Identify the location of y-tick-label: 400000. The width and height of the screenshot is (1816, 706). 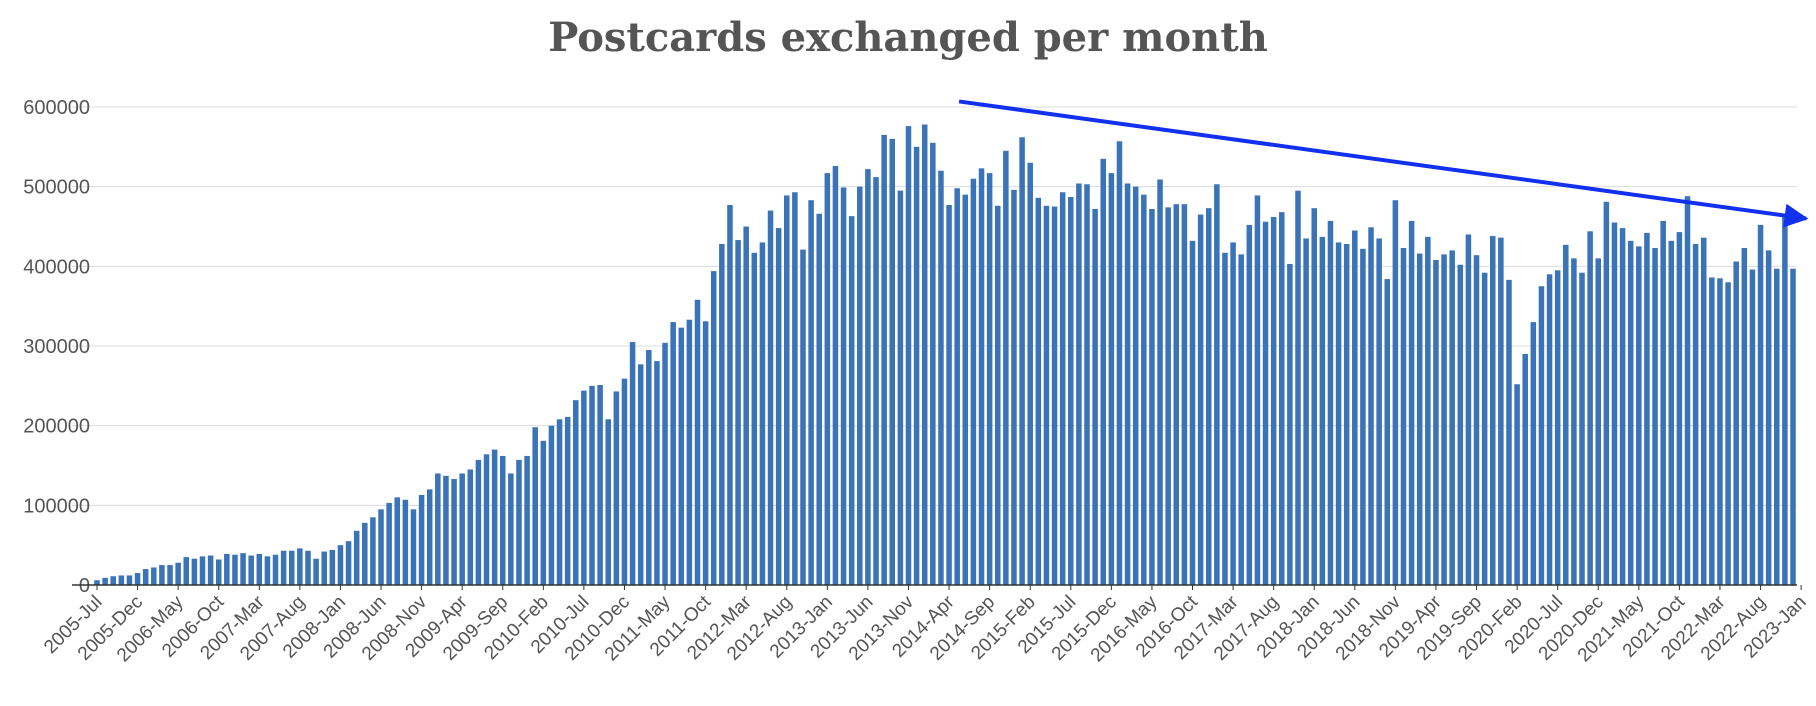
(56, 267).